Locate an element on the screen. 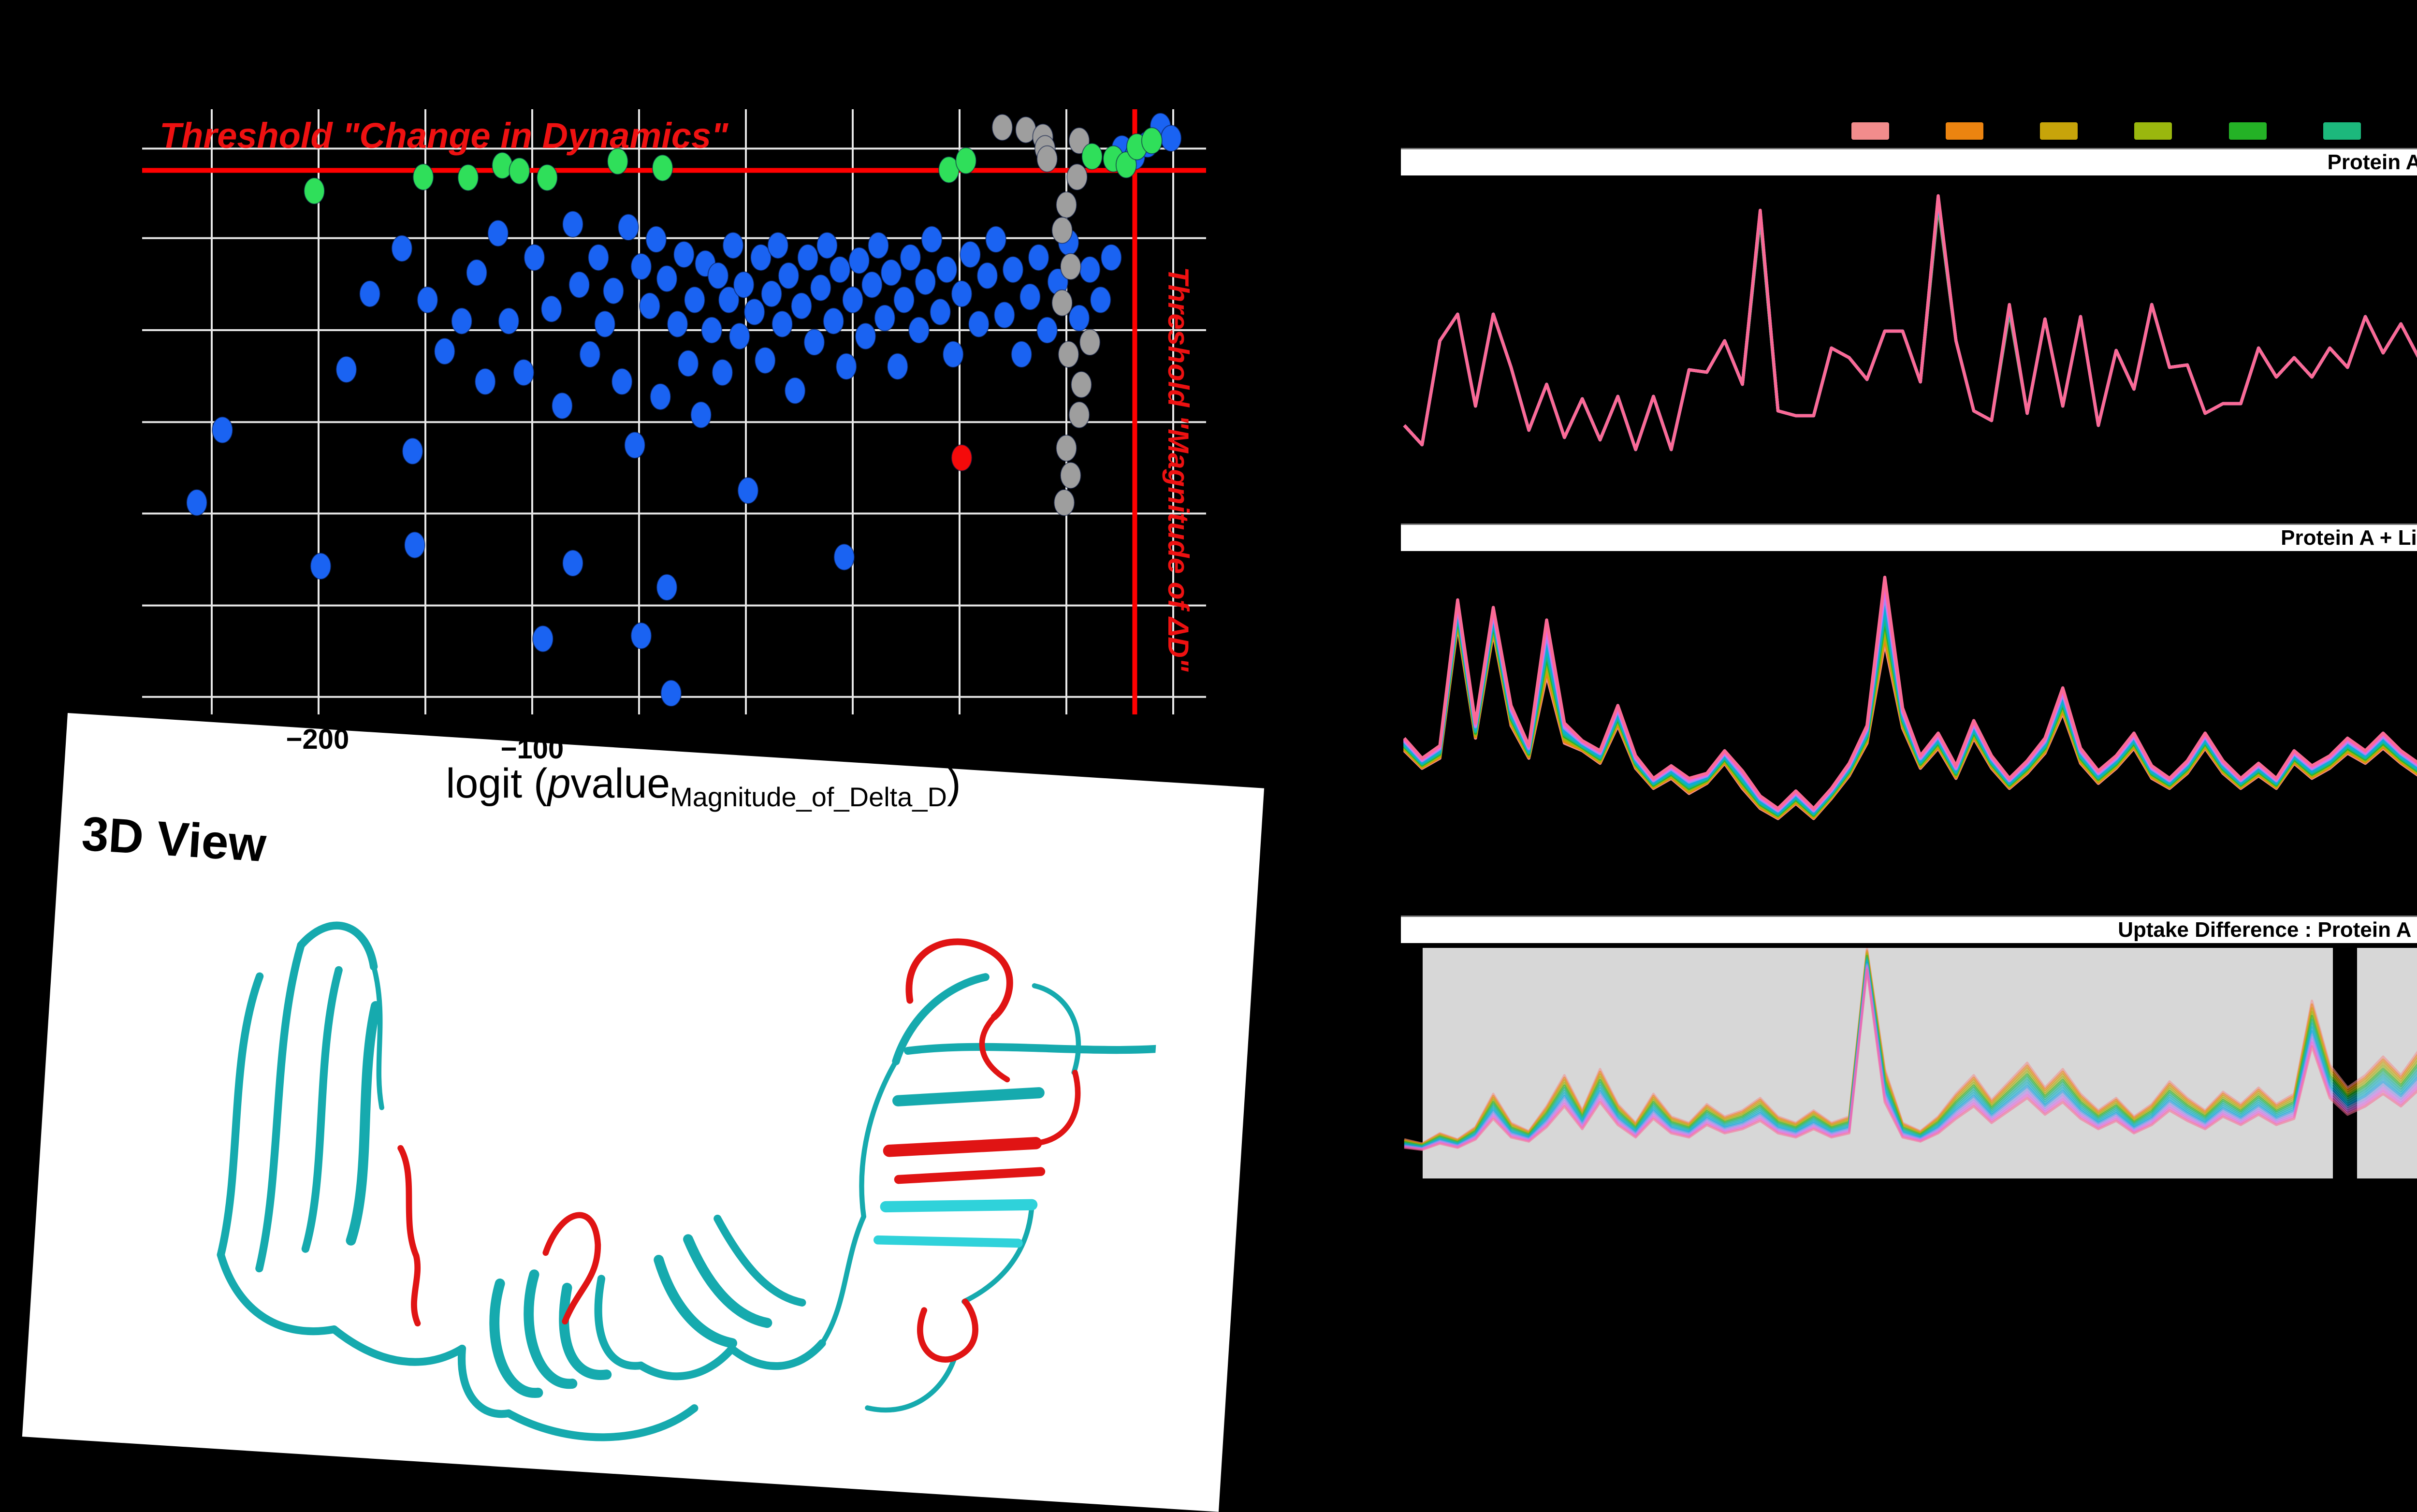 The width and height of the screenshot is (2417, 1512). uptake-chart-protein-a is located at coordinates (1909, 348).